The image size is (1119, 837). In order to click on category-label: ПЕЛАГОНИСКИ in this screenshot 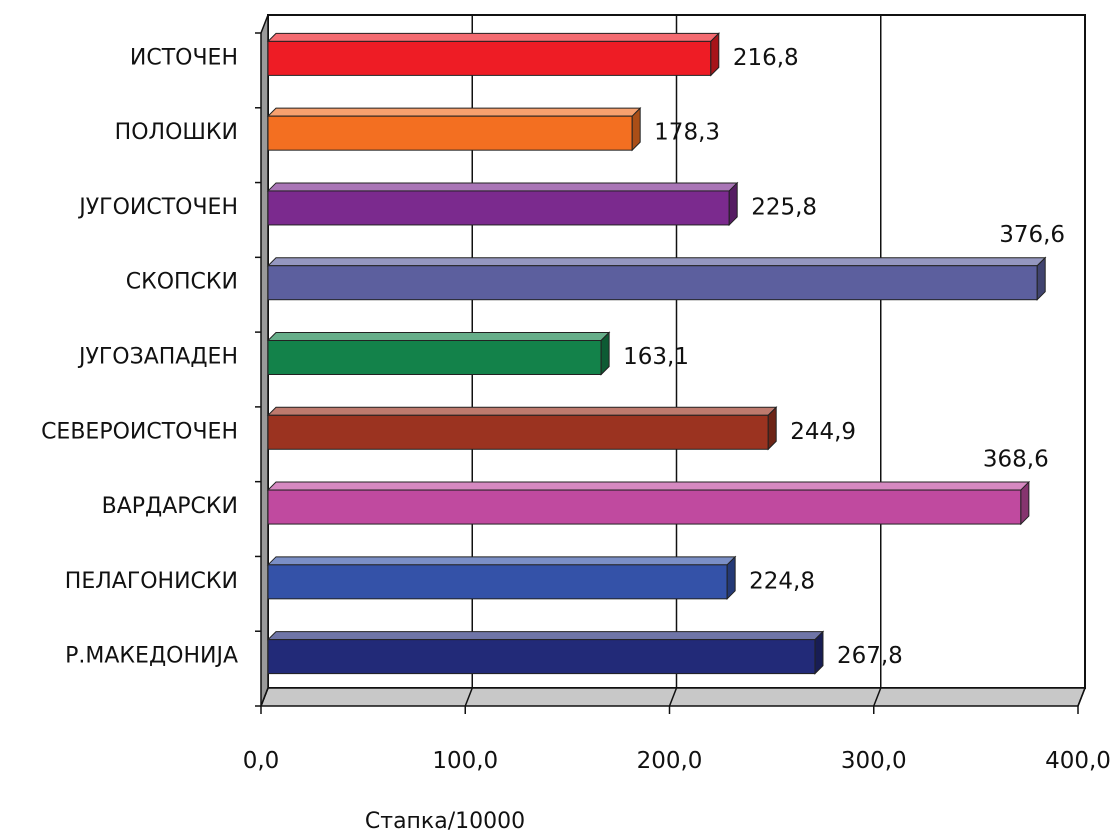, I will do `click(151, 581)`.